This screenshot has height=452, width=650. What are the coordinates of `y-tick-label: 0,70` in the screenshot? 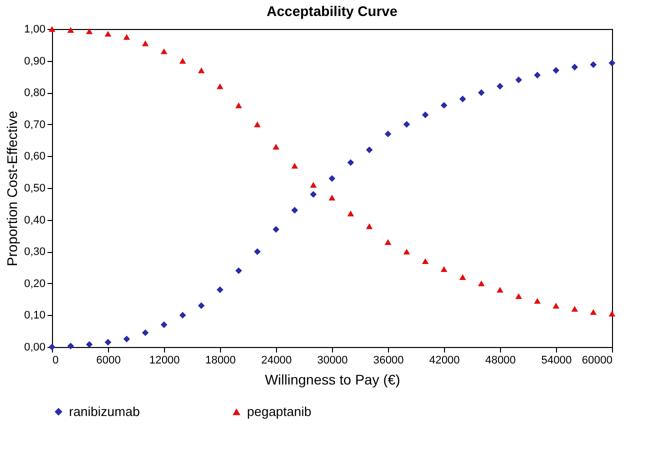 It's located at (35, 124).